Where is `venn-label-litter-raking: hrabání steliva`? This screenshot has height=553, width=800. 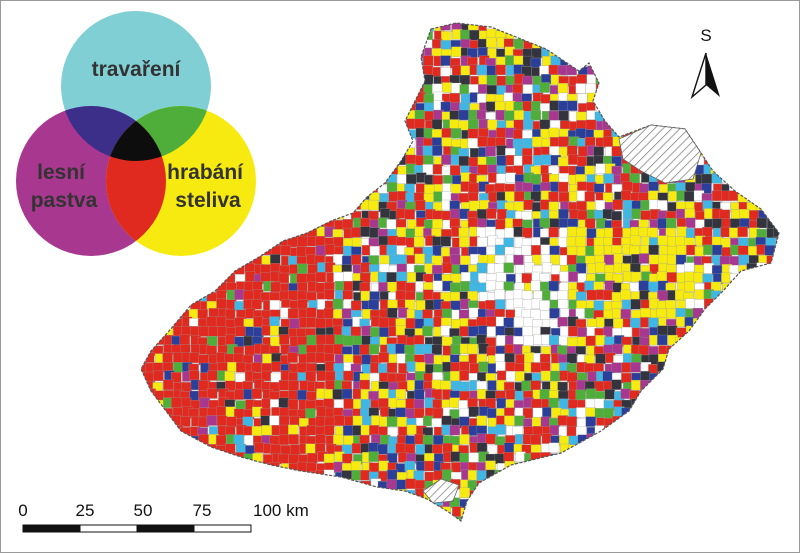
venn-label-litter-raking: hrabání steliva is located at coordinates (208, 186).